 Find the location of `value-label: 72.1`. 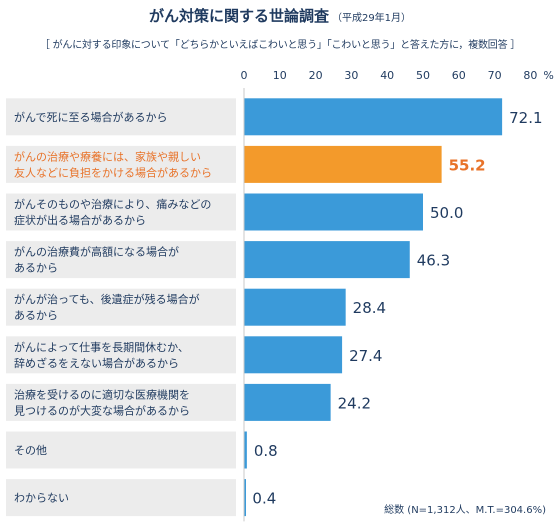

value-label: 72.1 is located at coordinates (525, 118).